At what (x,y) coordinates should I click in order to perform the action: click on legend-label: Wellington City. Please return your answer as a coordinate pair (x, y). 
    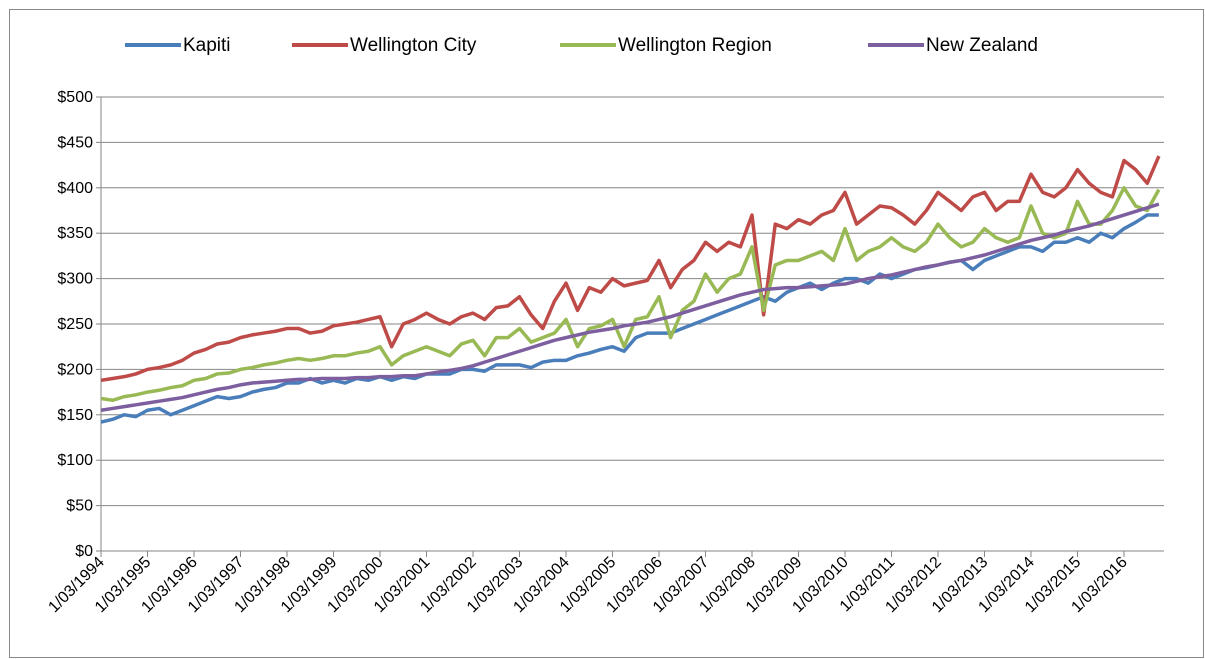
    Looking at the image, I should click on (413, 45).